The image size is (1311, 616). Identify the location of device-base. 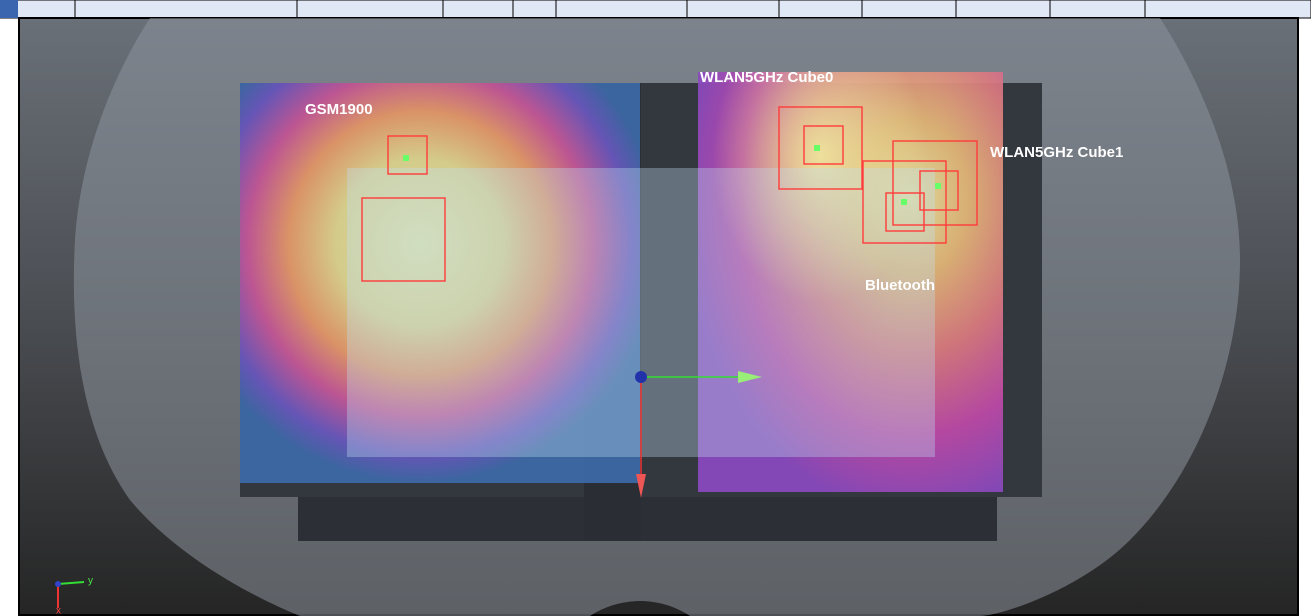
(647, 519).